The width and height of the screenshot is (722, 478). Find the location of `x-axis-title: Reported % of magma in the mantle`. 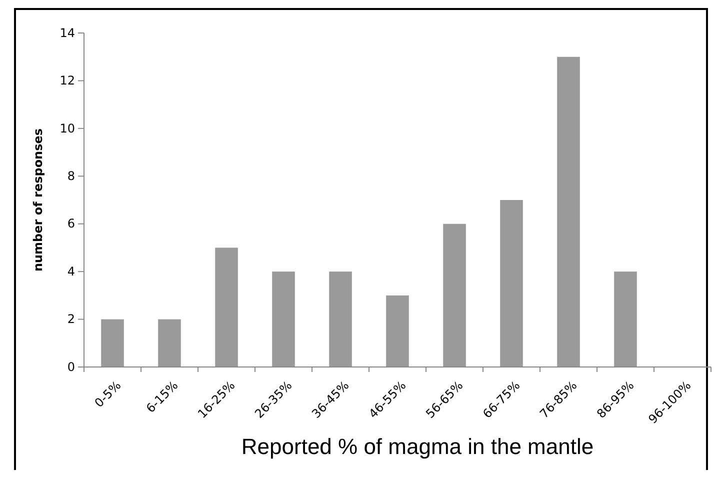

x-axis-title: Reported % of magma in the mantle is located at coordinates (417, 446).